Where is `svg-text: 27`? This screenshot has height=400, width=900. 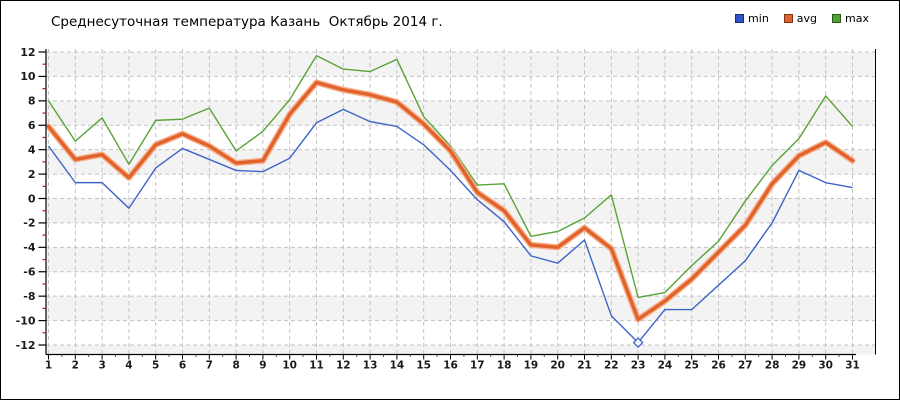 svg-text: 27 is located at coordinates (745, 366).